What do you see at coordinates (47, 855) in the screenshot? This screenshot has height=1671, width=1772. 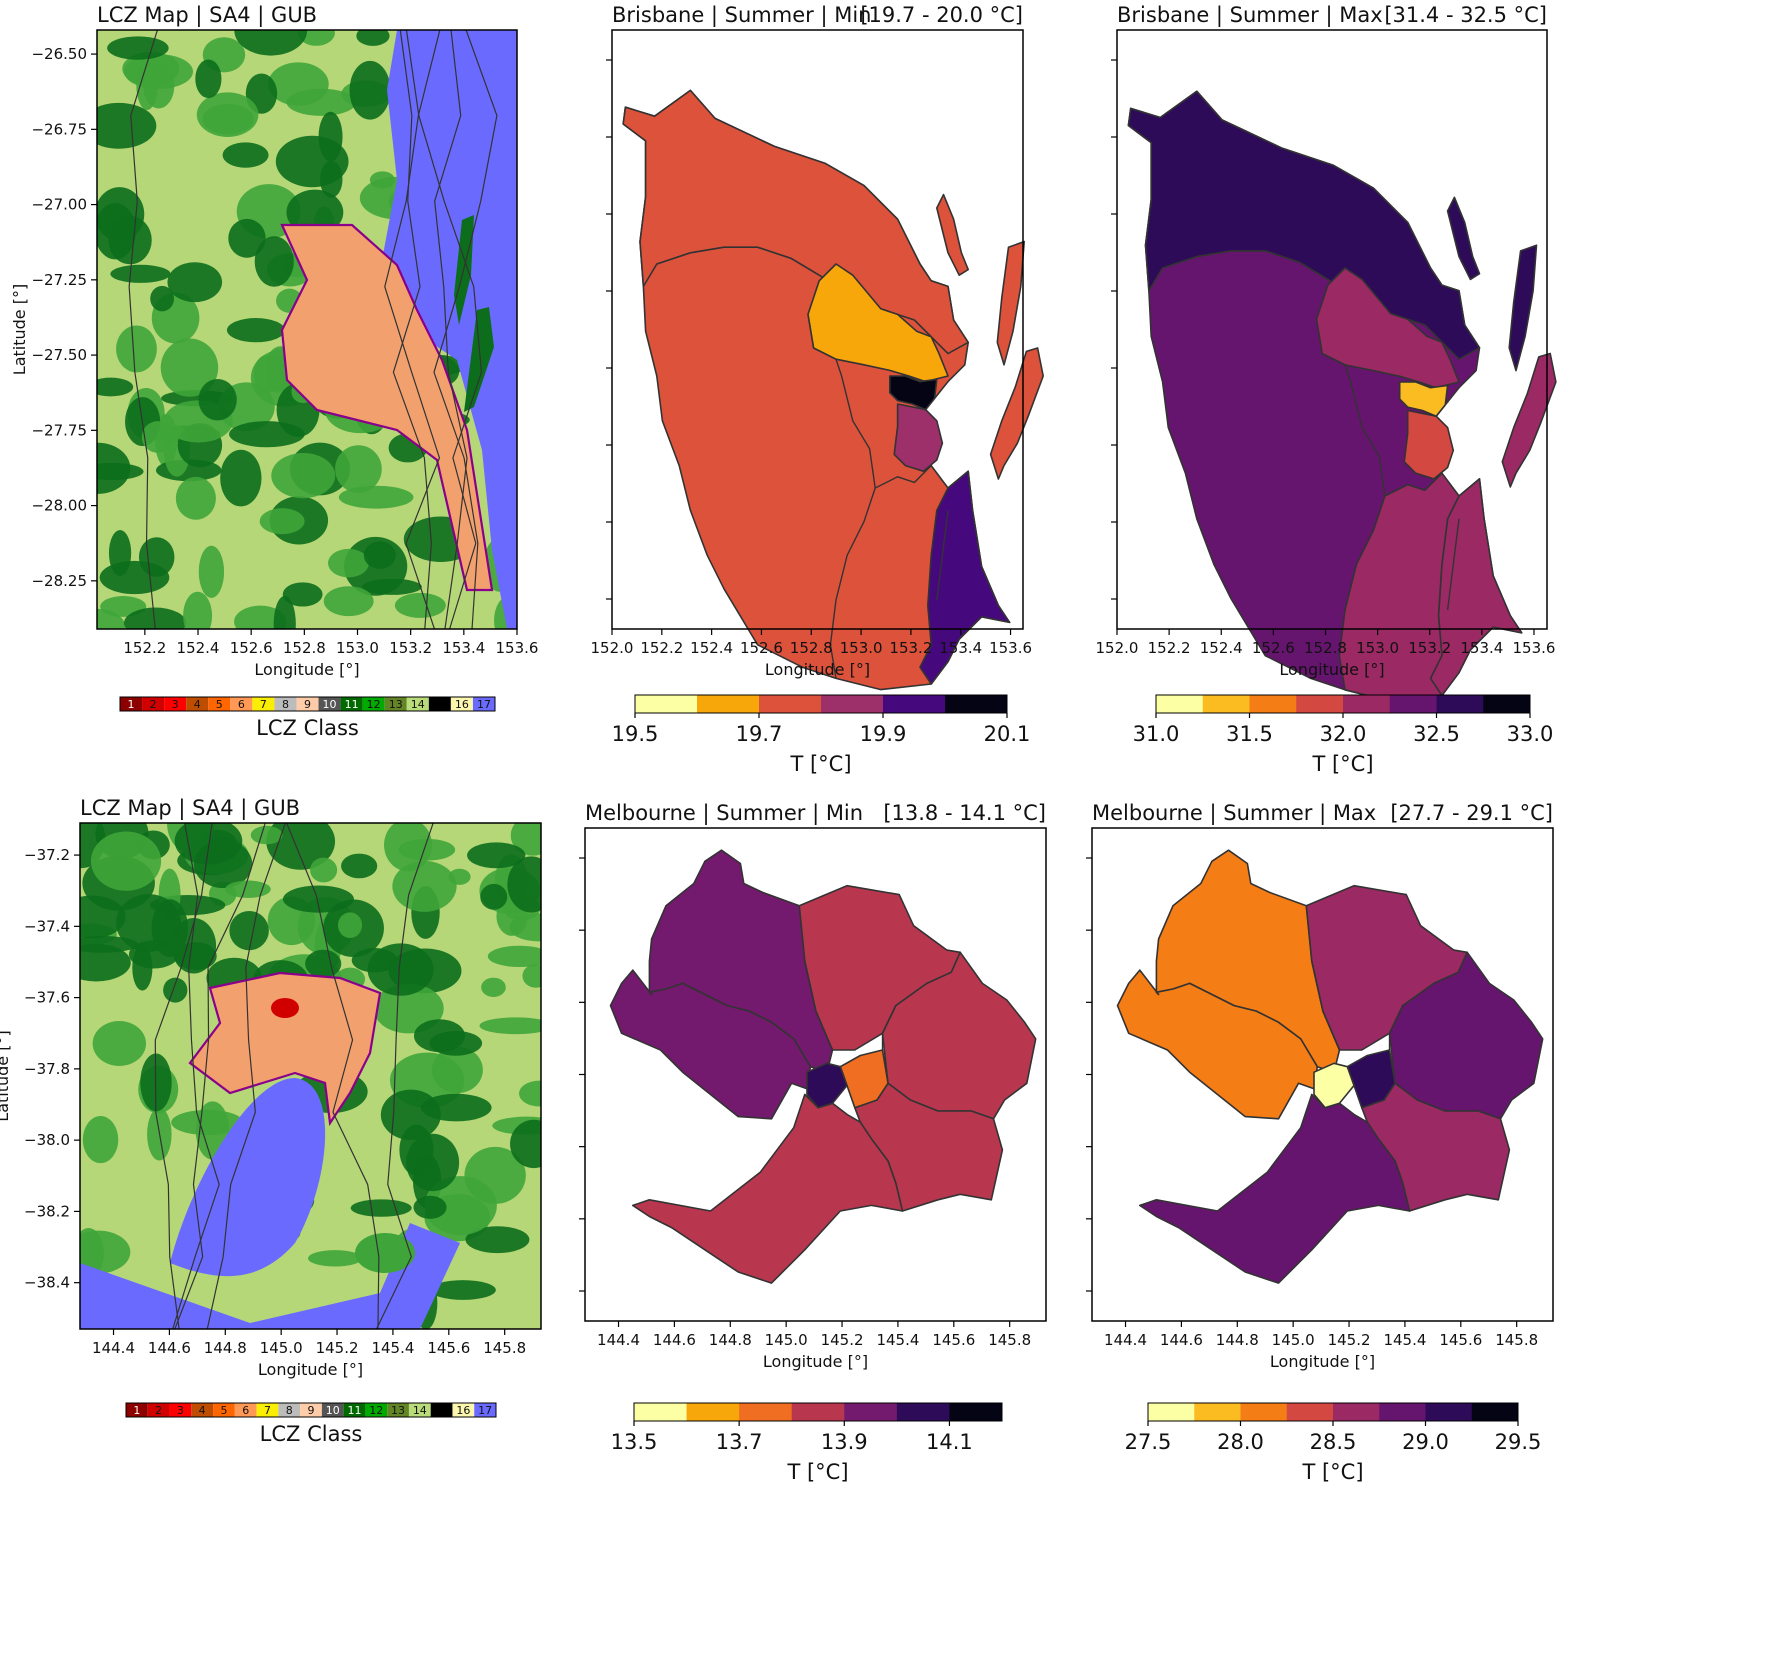 I see `ytick-label: −37.2` at bounding box center [47, 855].